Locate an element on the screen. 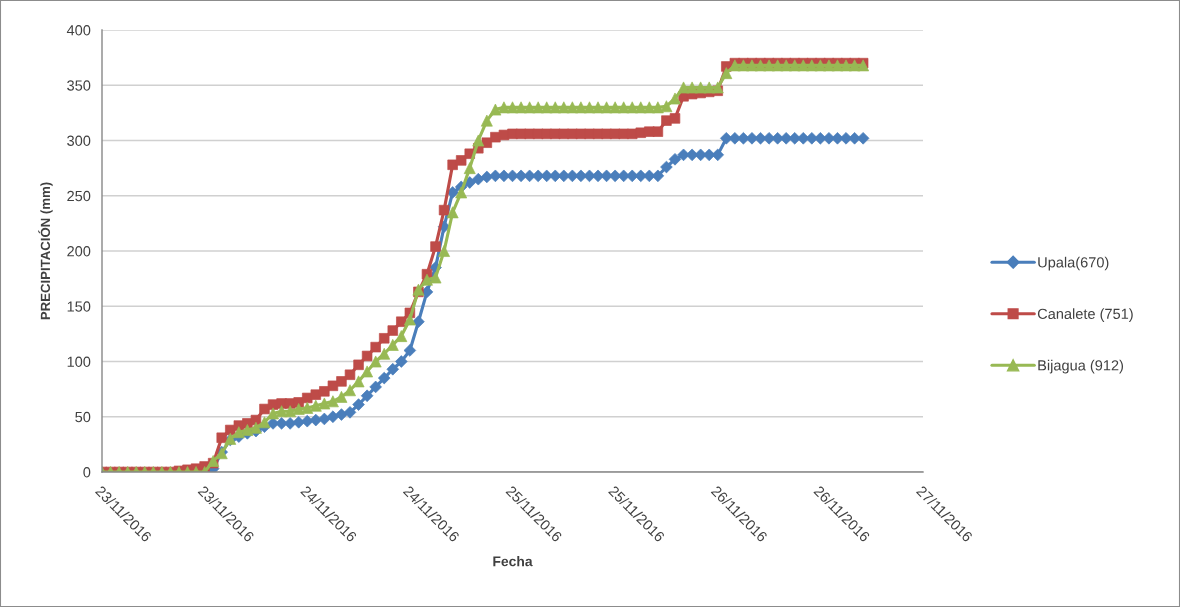 The image size is (1180, 607). legend-label: Upala(670) is located at coordinates (1073, 263).